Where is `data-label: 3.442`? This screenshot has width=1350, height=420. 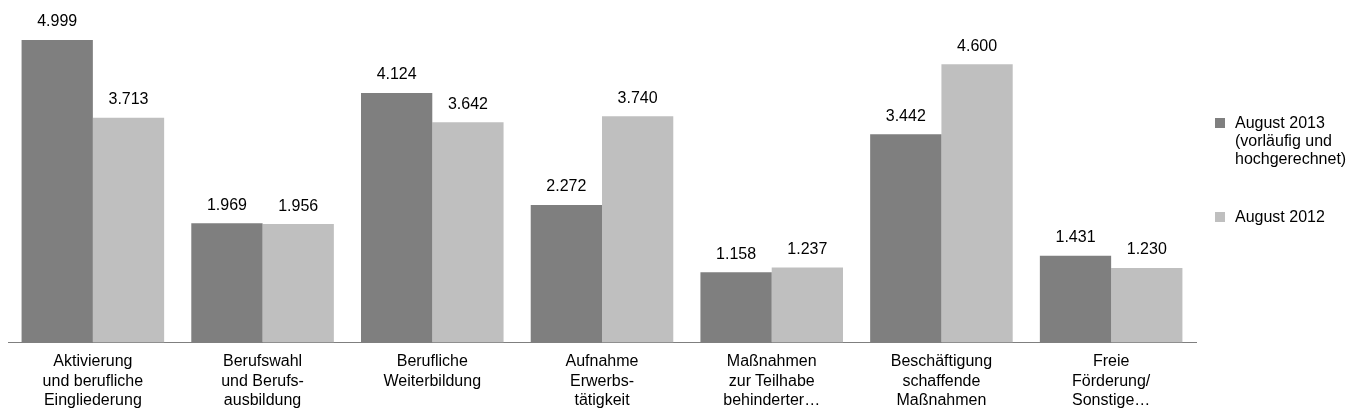
data-label: 3.442 is located at coordinates (905, 115).